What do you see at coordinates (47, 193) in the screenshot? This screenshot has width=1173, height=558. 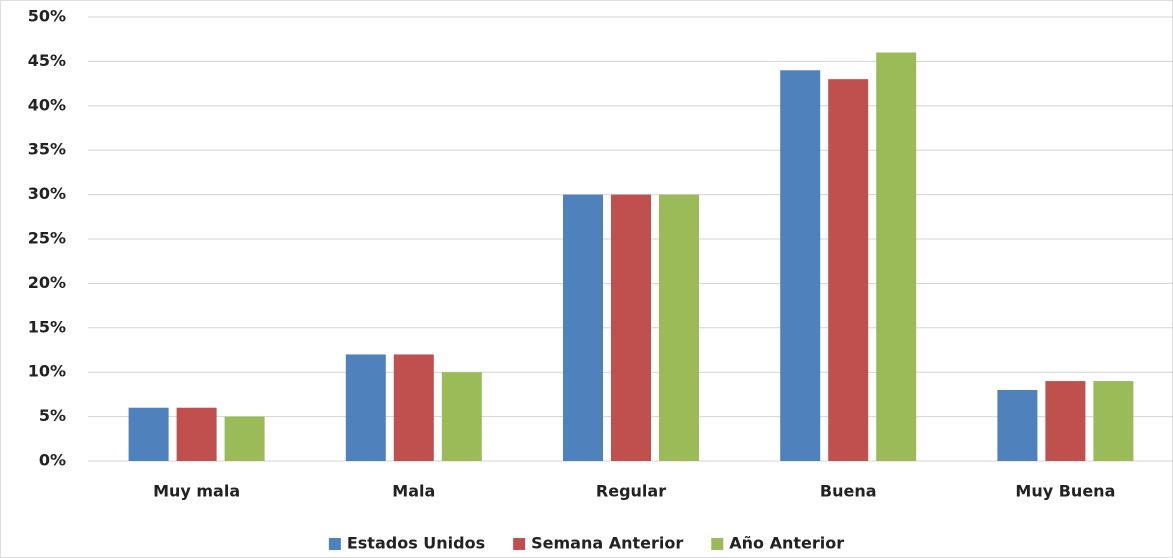 I see `y-tick-label: 30%` at bounding box center [47, 193].